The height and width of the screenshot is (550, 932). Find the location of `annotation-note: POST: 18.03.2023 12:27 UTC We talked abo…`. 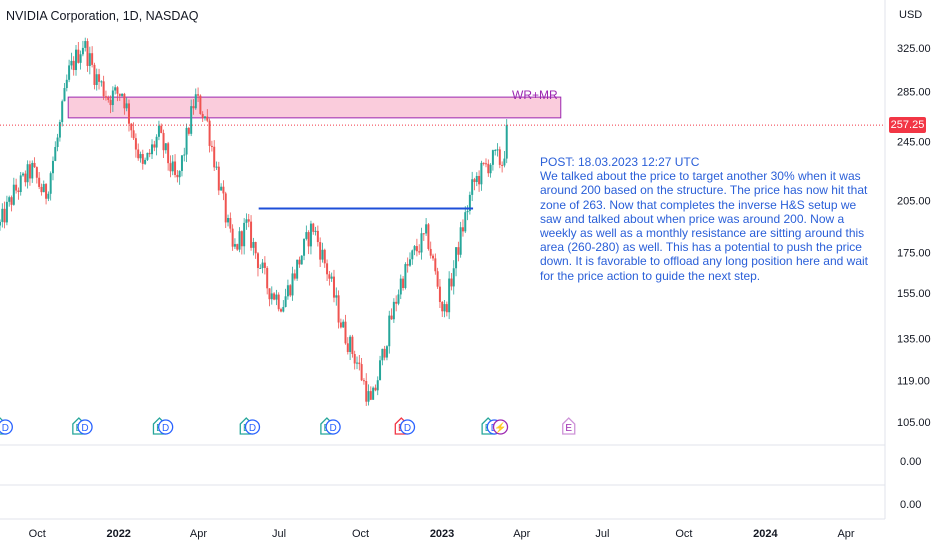

annotation-note: POST: 18.03.2023 12:27 UTC We talked abo… is located at coordinates (704, 219).